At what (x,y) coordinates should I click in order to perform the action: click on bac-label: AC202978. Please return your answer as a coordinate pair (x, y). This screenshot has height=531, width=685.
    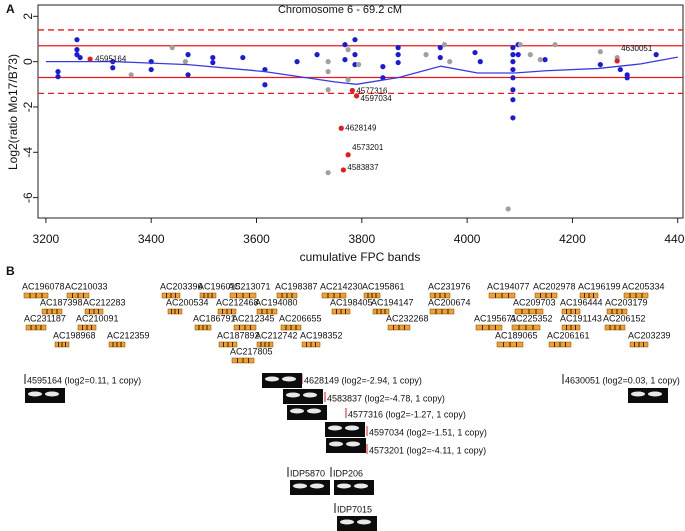
    Looking at the image, I should click on (554, 286).